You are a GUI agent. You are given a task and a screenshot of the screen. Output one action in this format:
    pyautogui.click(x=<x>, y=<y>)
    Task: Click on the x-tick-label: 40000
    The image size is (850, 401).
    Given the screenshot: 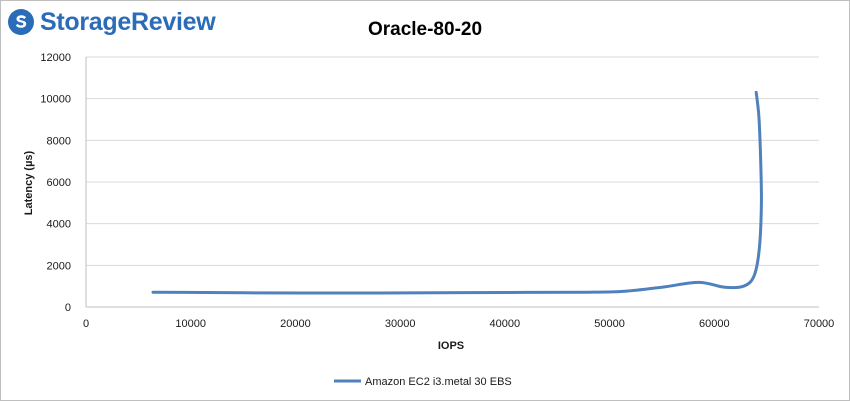 What is the action you would take?
    pyautogui.click(x=505, y=324)
    